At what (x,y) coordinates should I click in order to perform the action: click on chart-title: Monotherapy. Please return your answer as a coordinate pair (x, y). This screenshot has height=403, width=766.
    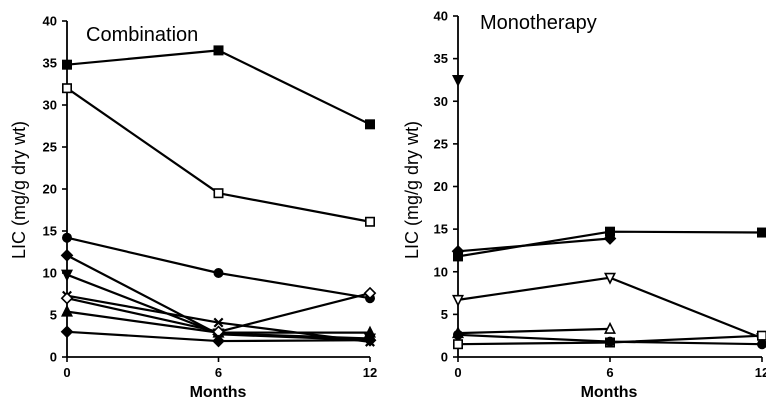
    Looking at the image, I should click on (538, 23).